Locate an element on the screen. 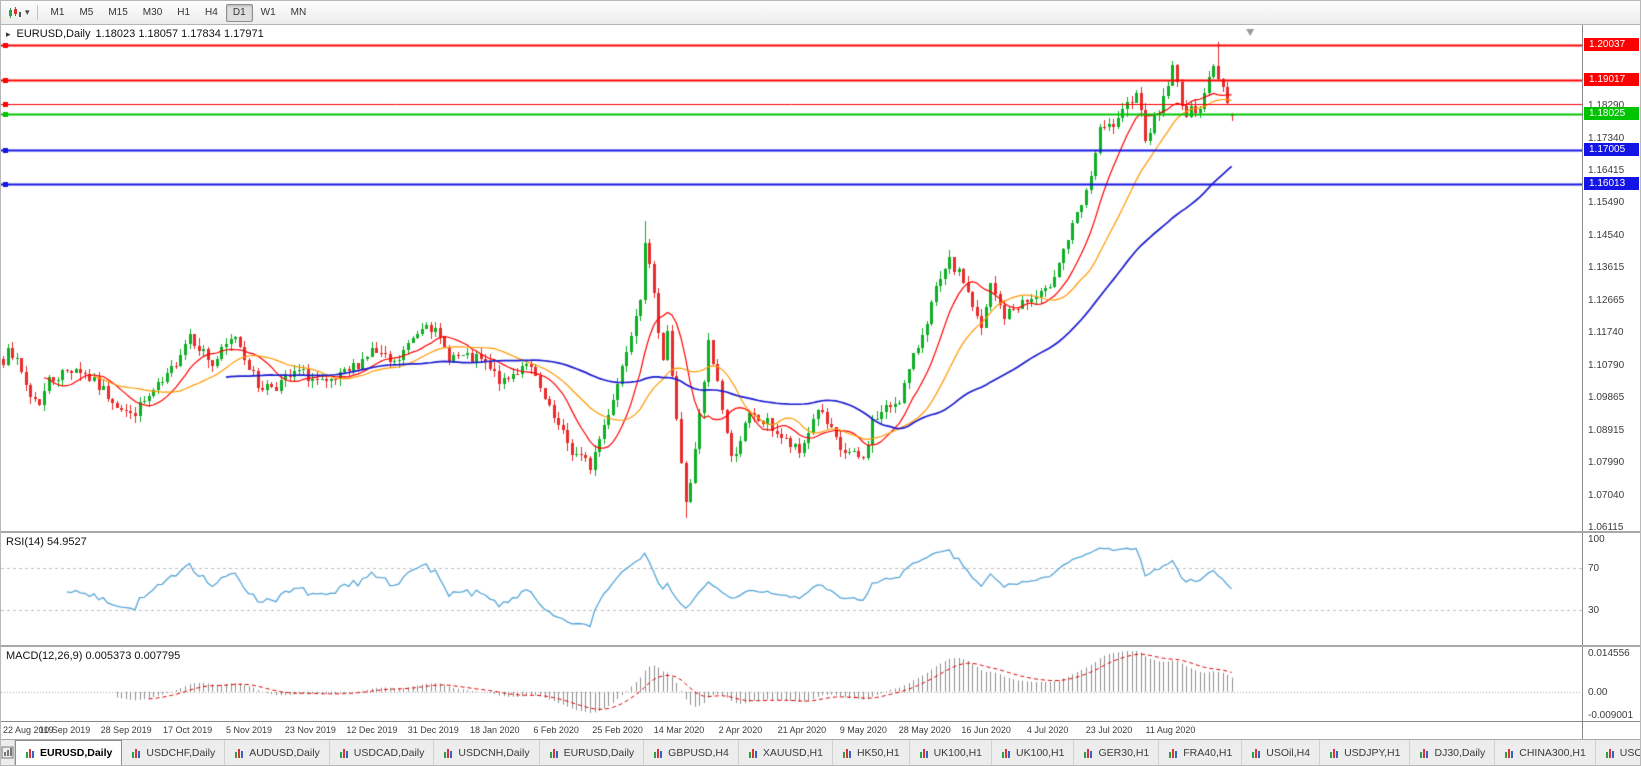 The width and height of the screenshot is (1641, 766). macd-label: MACD(12,26,9) 0.005373 0.007795 is located at coordinates (93, 656).